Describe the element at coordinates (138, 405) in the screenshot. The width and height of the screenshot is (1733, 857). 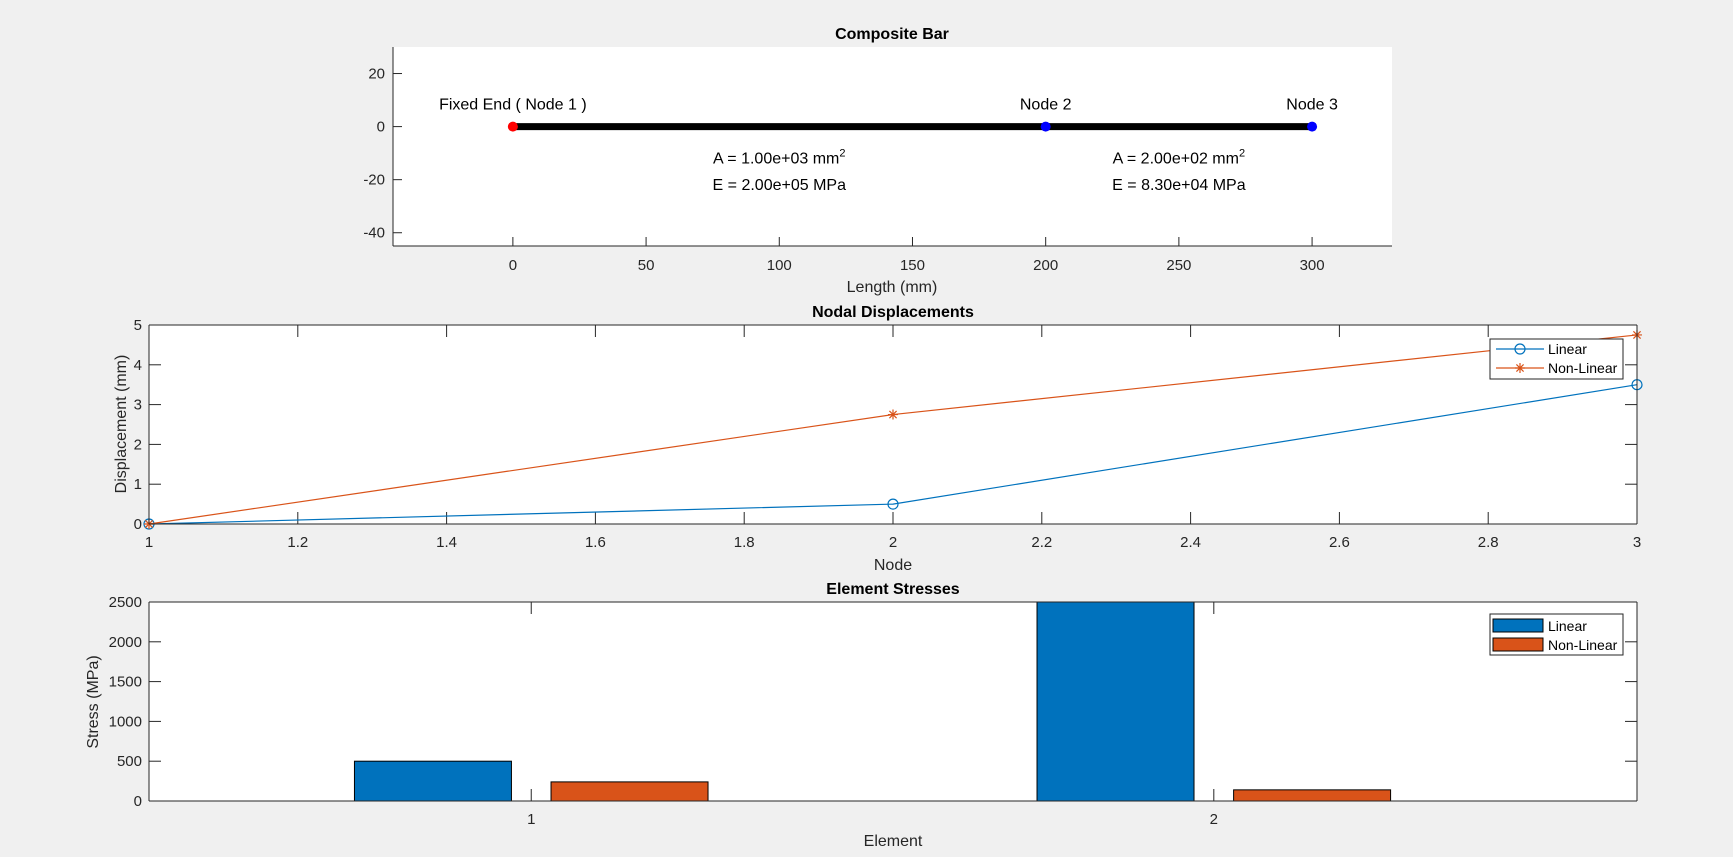
I see `y-tick-label: 3` at that location.